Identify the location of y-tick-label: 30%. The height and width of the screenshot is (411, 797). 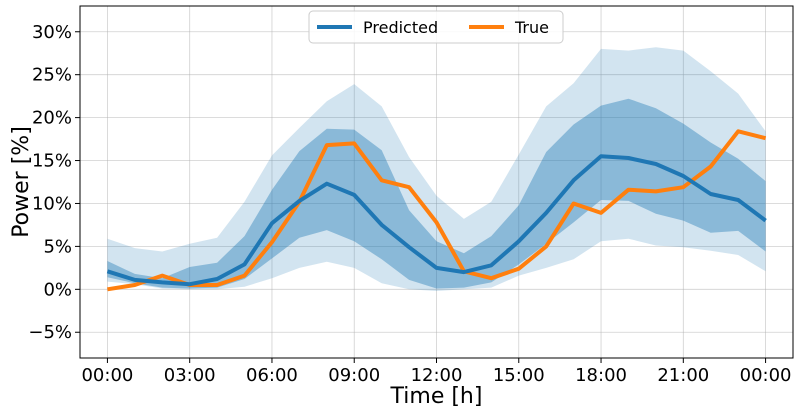
(52, 32).